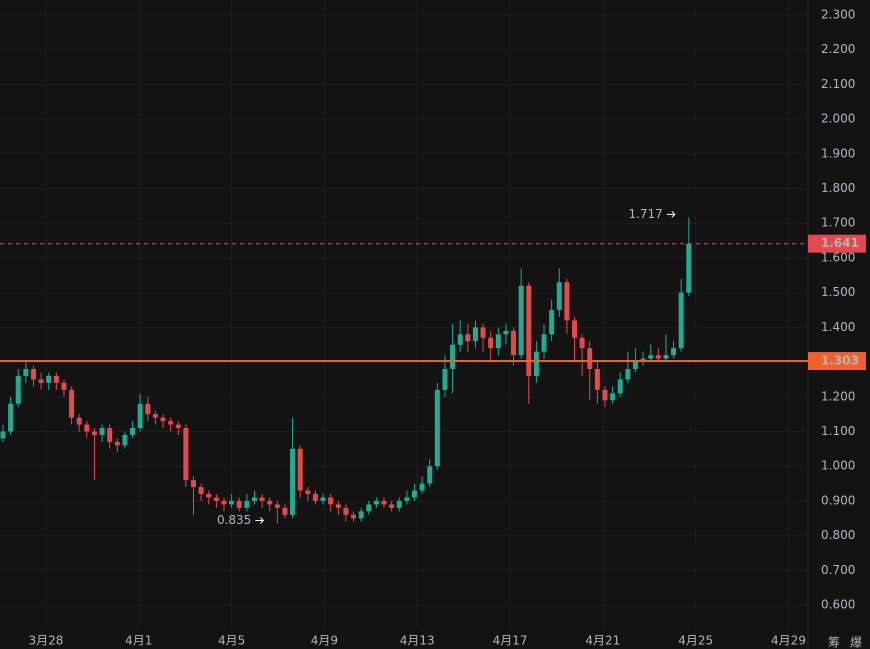 The height and width of the screenshot is (649, 870). What do you see at coordinates (838, 535) in the screenshot?
I see `y-tick-label: 0.800` at bounding box center [838, 535].